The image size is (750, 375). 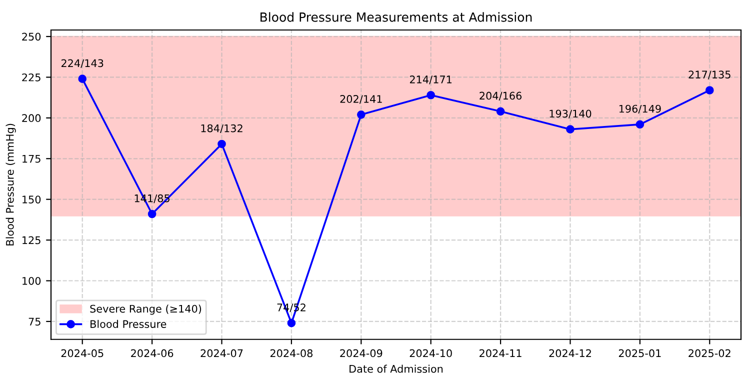 What do you see at coordinates (709, 75) in the screenshot?
I see `data-label: 217/135` at bounding box center [709, 75].